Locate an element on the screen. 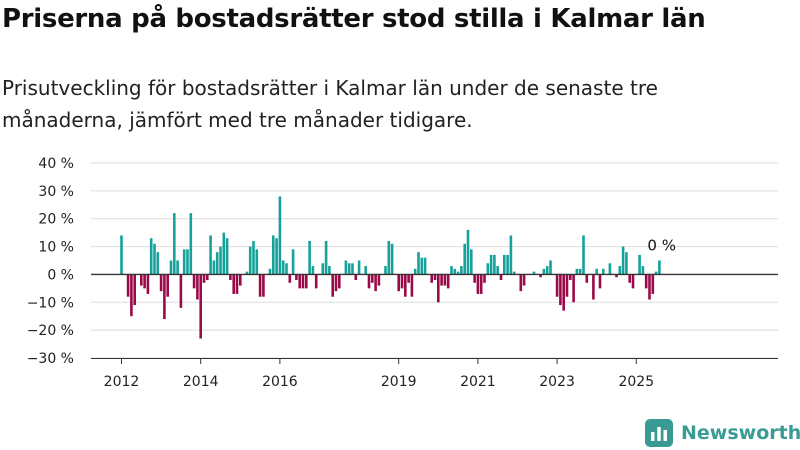 The image size is (800, 450). x-tick-label: 2014 is located at coordinates (201, 382).